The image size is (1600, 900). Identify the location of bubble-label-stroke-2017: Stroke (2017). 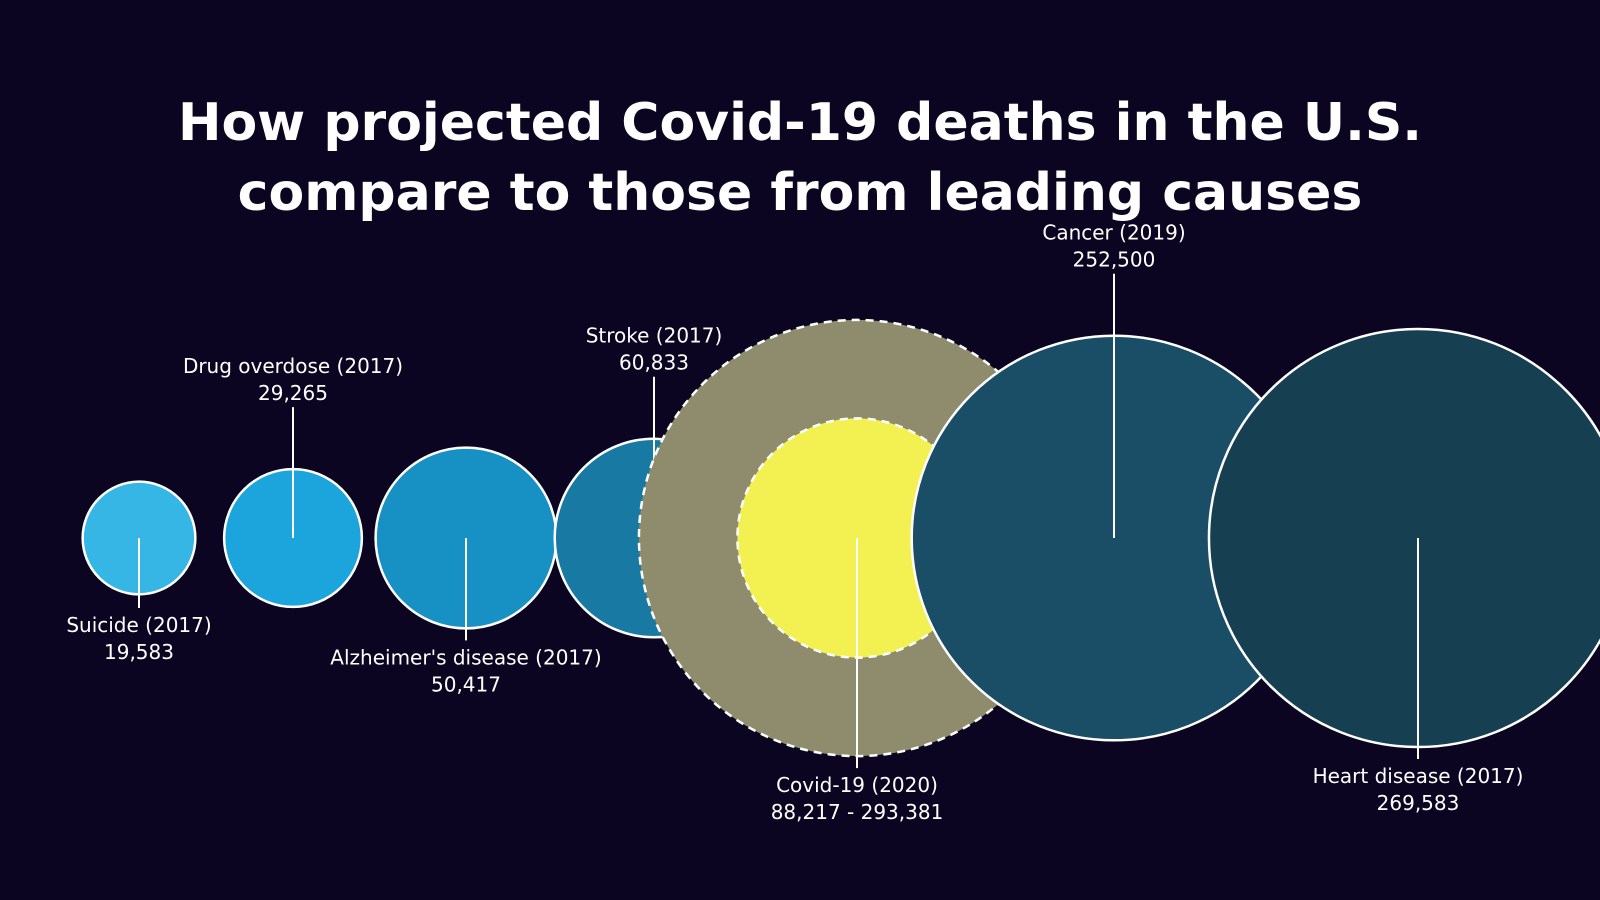
(654, 336).